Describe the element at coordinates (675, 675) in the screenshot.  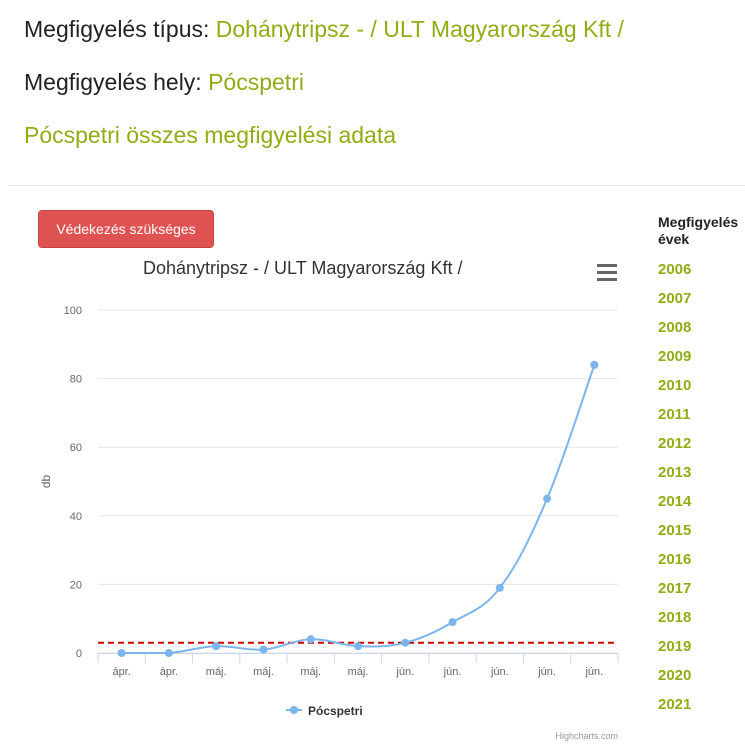
I see `year-link-2020: 2020` at that location.